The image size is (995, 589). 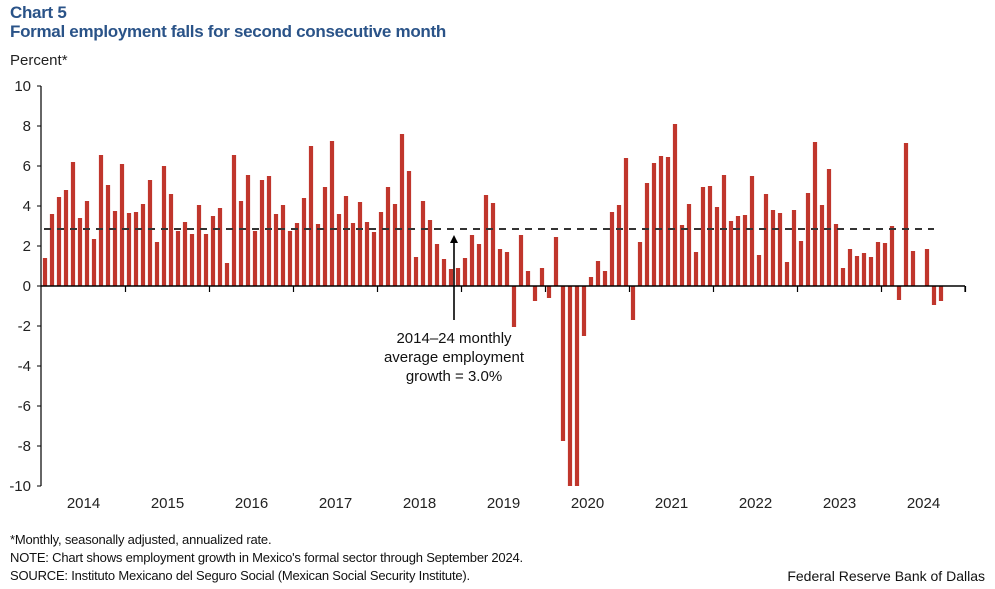 I want to click on y-tick-label: 2, so click(x=27, y=246).